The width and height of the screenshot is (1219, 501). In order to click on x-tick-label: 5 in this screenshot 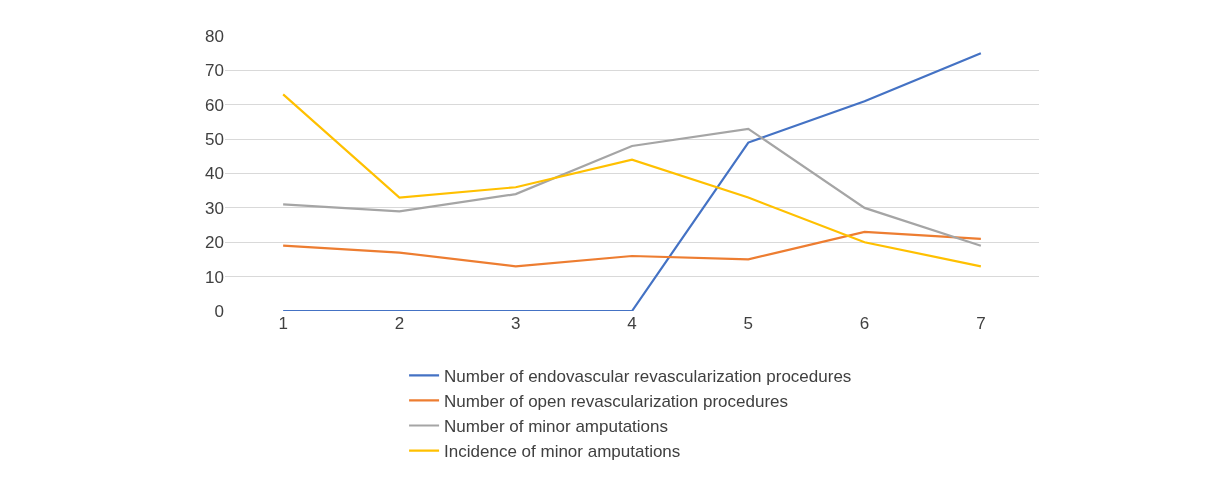, I will do `click(748, 323)`.